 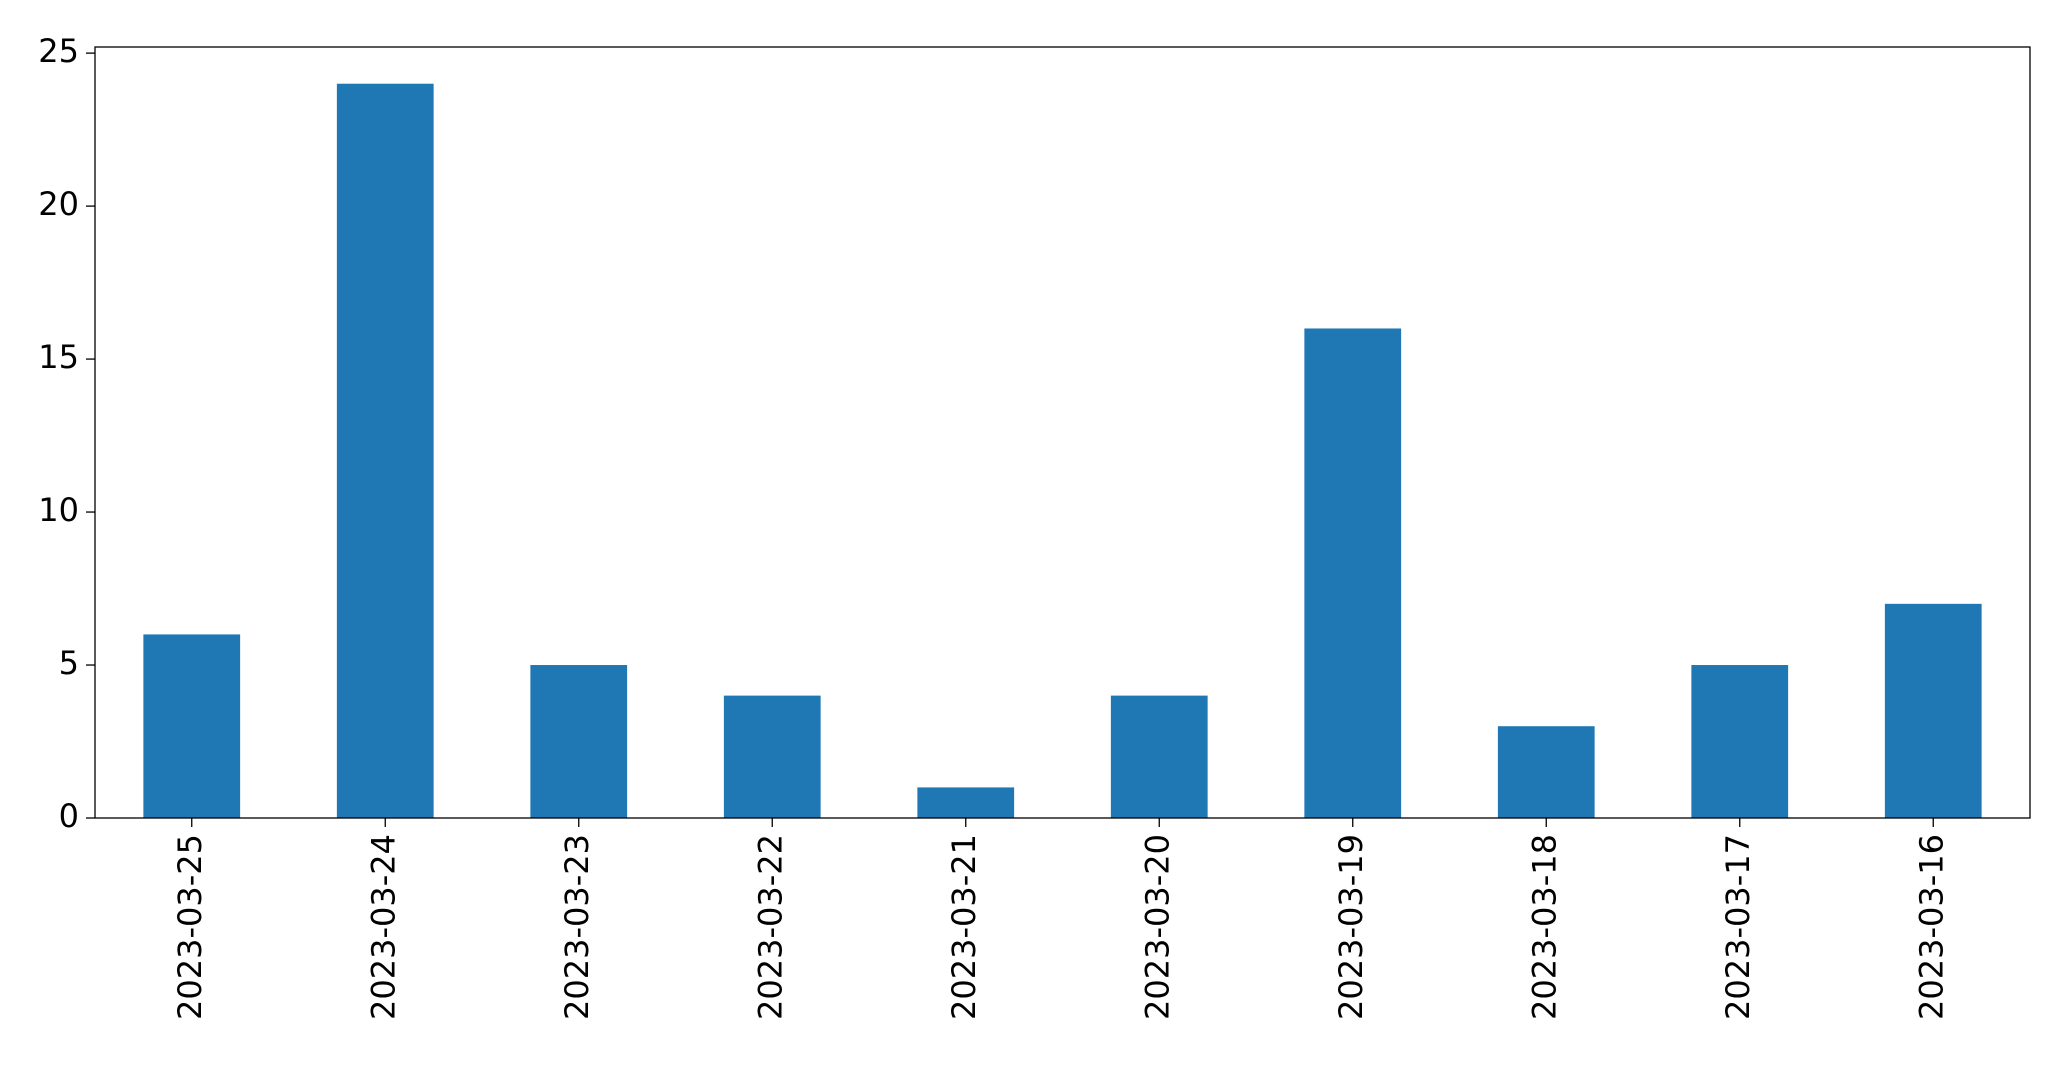 I want to click on x-tick-label: 2023-03-25, so click(x=190, y=927).